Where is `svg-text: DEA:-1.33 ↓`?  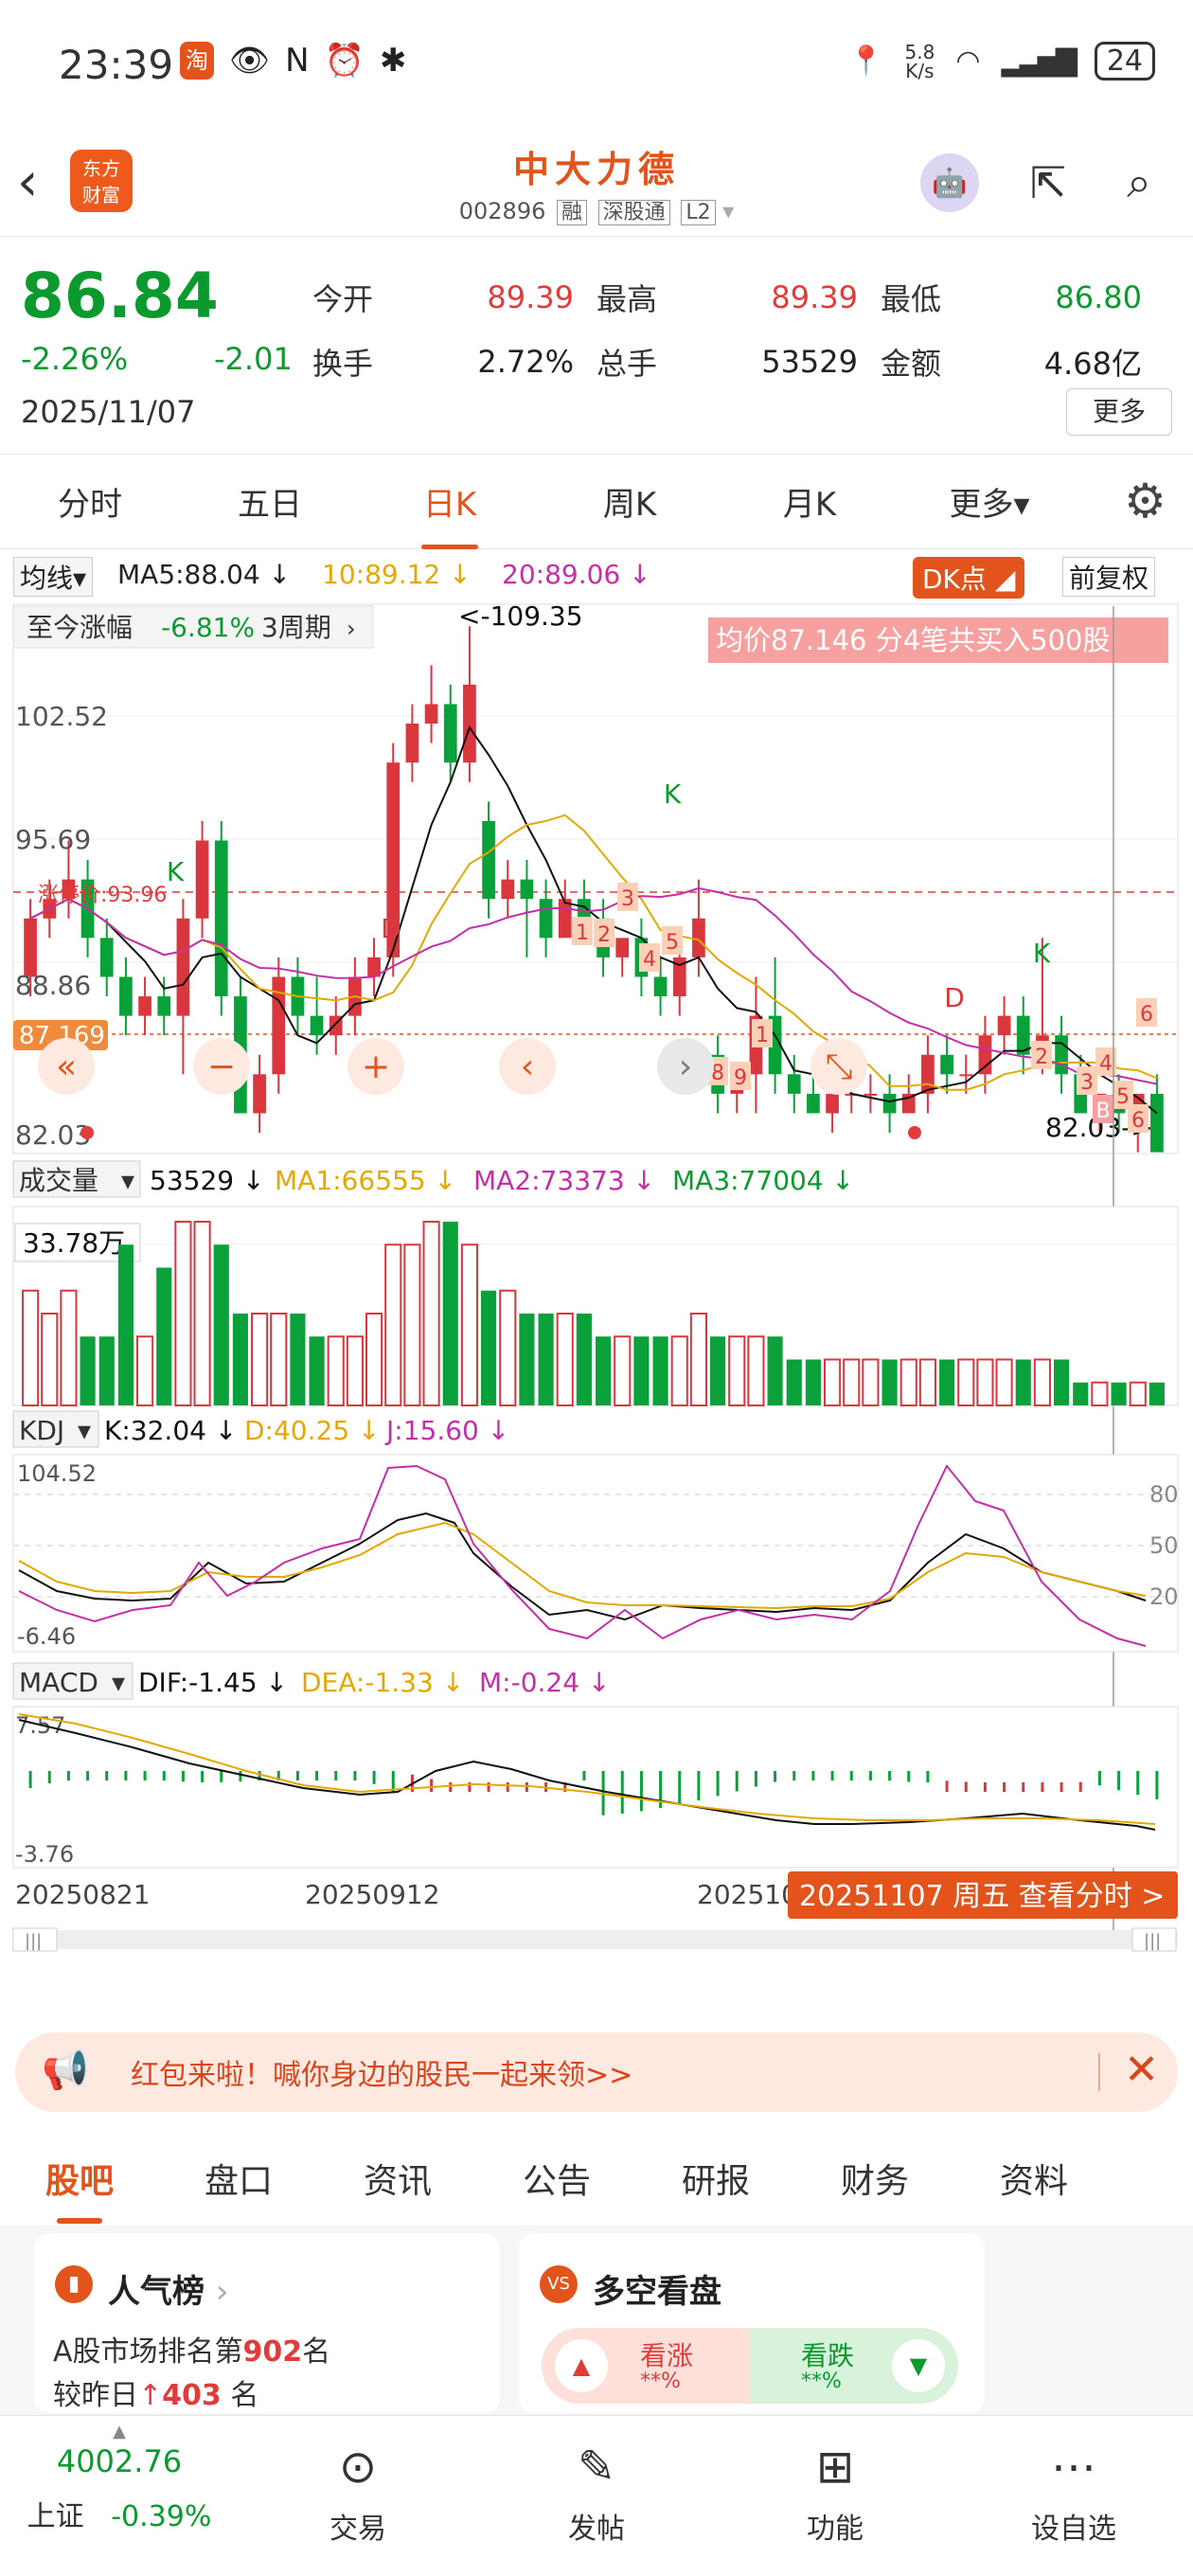 svg-text: DEA:-1.33 ↓ is located at coordinates (382, 1682).